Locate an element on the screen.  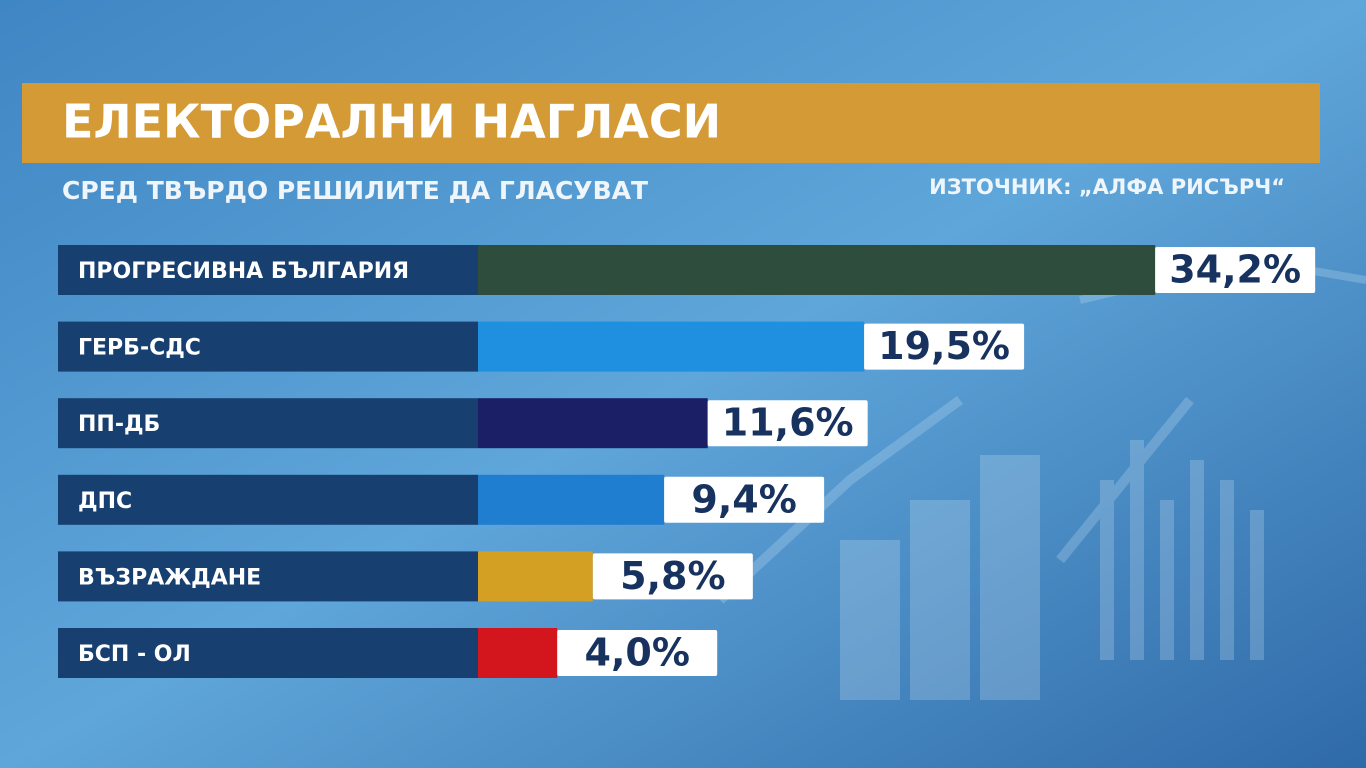
category-label: ГЕРБ-СДС is located at coordinates (139, 348).